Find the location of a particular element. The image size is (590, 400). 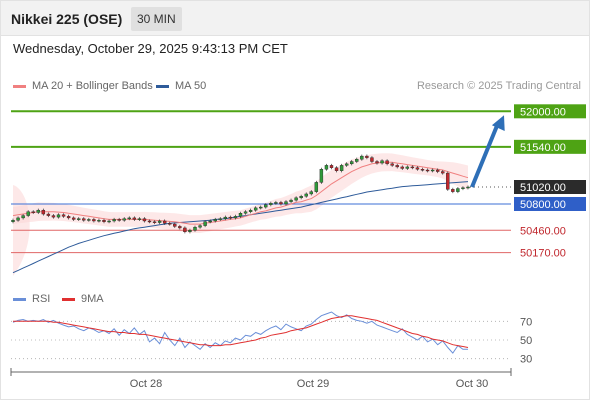

chart-header: Nikkei 225 (OSE) 30 MIN is located at coordinates (295, 18).